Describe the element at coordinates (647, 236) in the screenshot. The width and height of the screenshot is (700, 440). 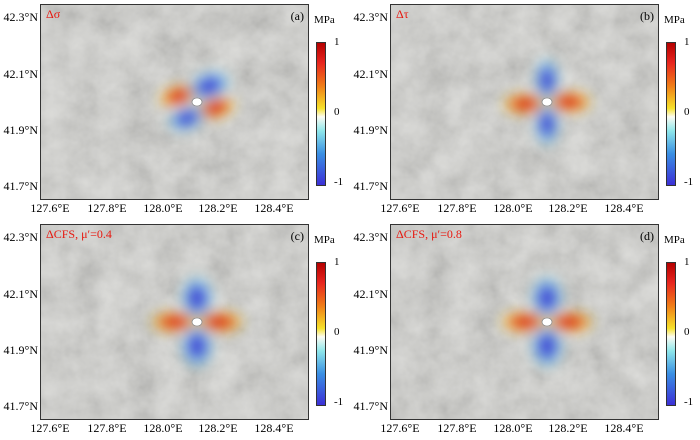
I see `panel-label: (d)` at that location.